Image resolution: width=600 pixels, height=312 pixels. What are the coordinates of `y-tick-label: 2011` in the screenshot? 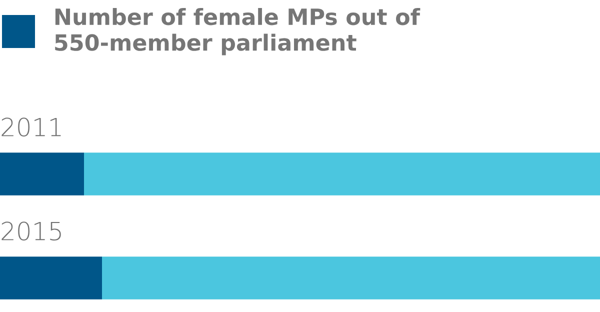 It's located at (31, 127).